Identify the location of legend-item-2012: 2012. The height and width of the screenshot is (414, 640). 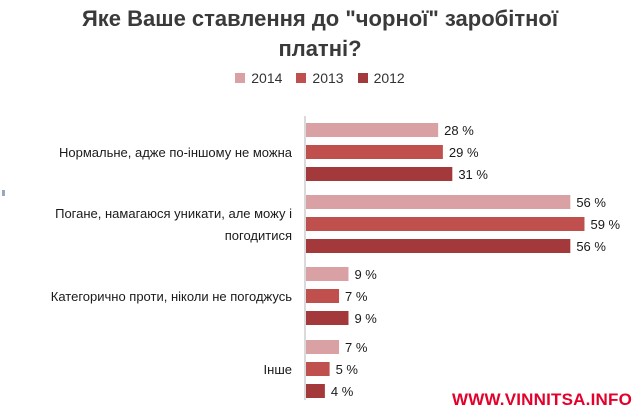
(381, 78).